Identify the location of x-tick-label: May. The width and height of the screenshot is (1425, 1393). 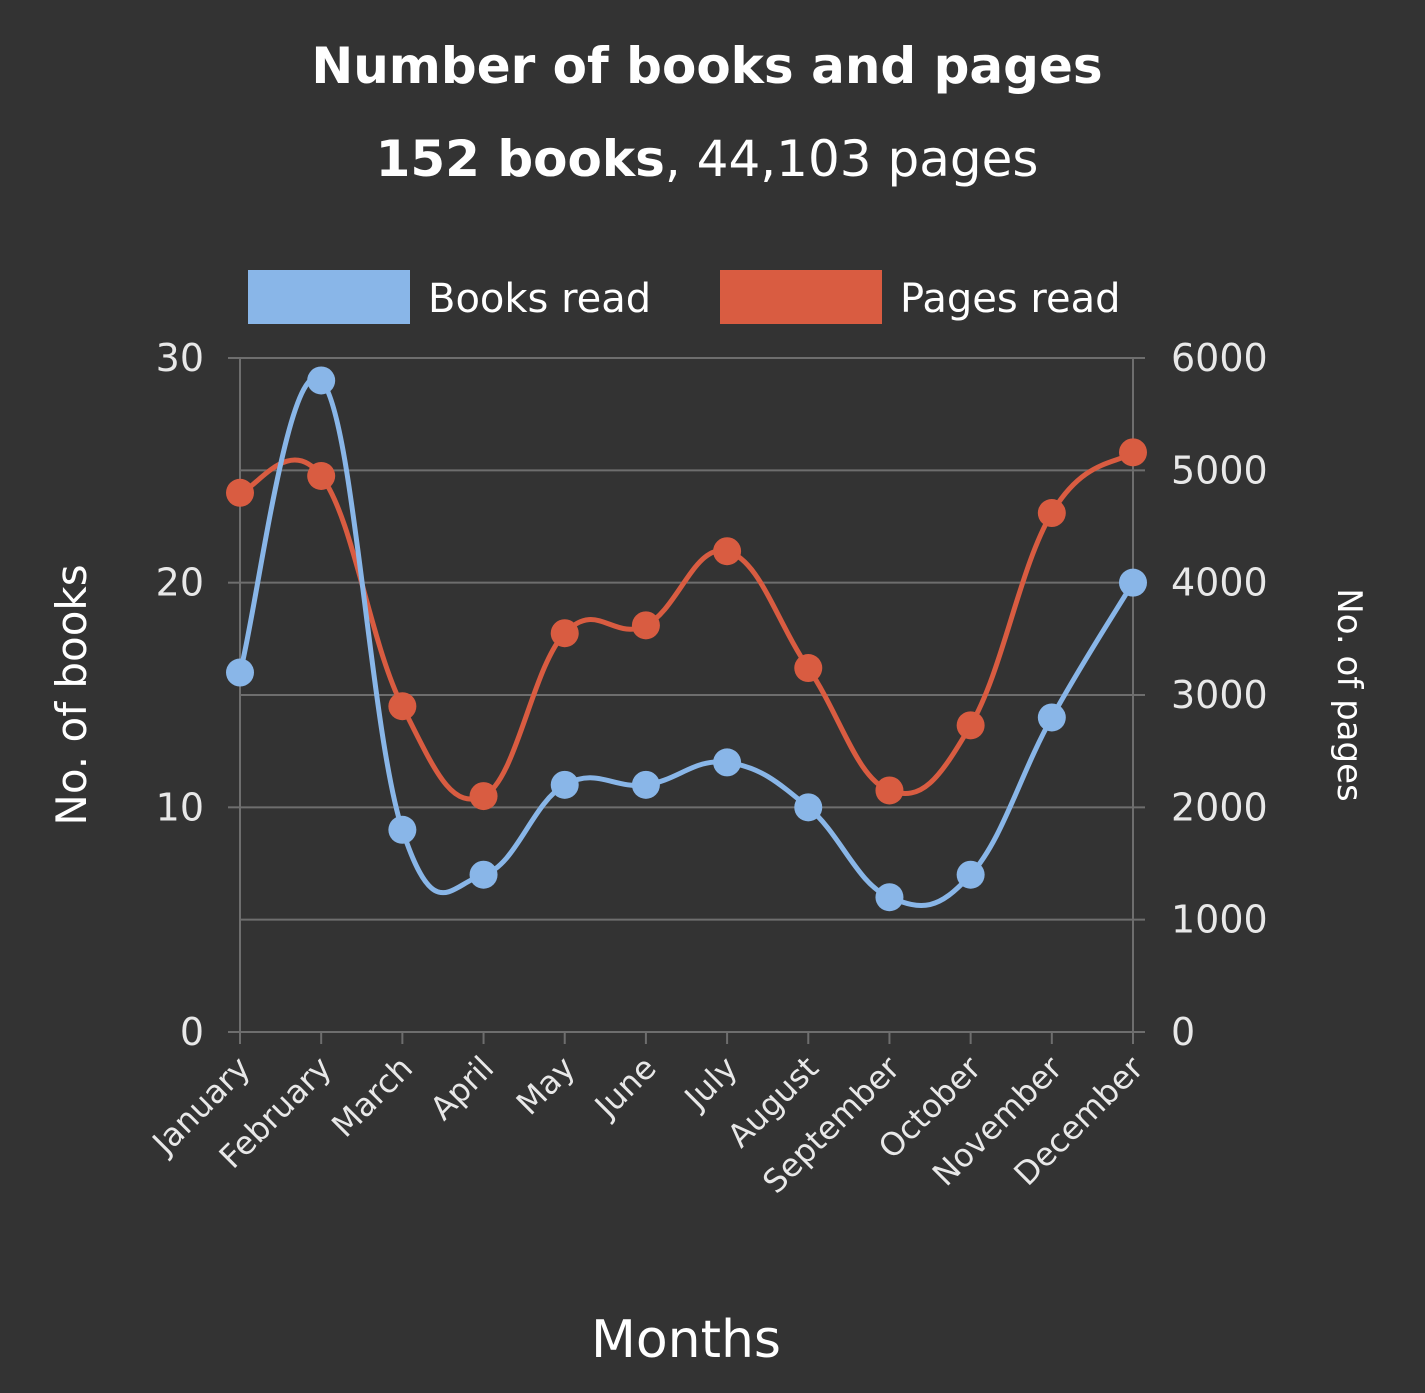
(546, 1086).